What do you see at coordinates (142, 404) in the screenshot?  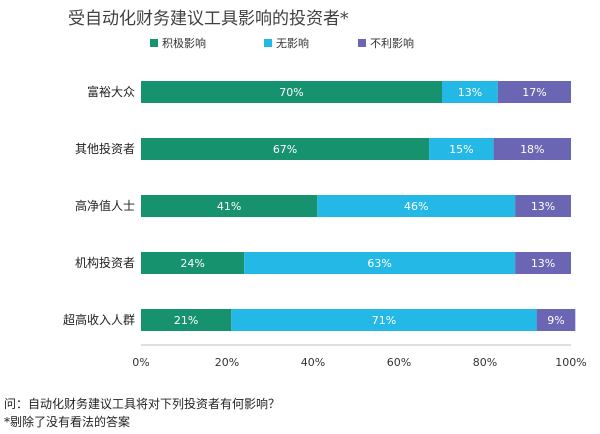 I see `footnote-question: 问：自动化财务建议工具将对下列投资者有何影响？` at bounding box center [142, 404].